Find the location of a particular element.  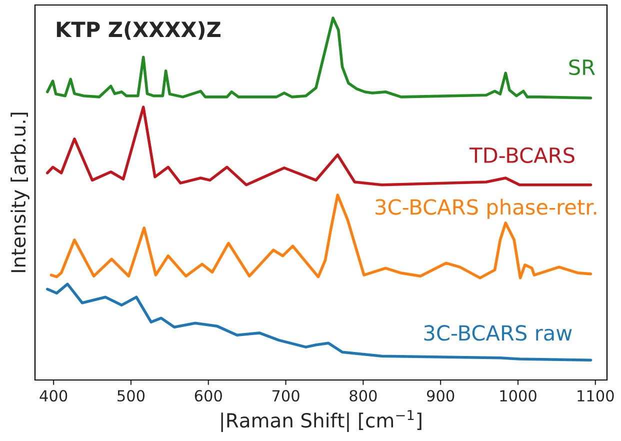

series-label: SR is located at coordinates (582, 67).